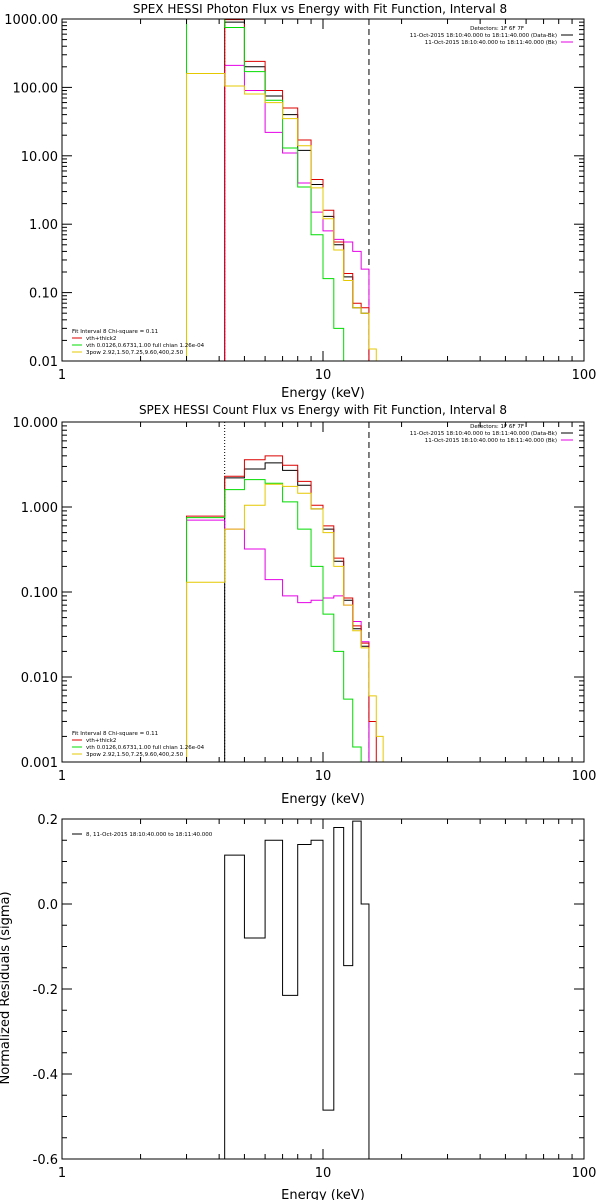 The image size is (600, 1204). I want to click on y-tick-label: 1.000, so click(39, 508).